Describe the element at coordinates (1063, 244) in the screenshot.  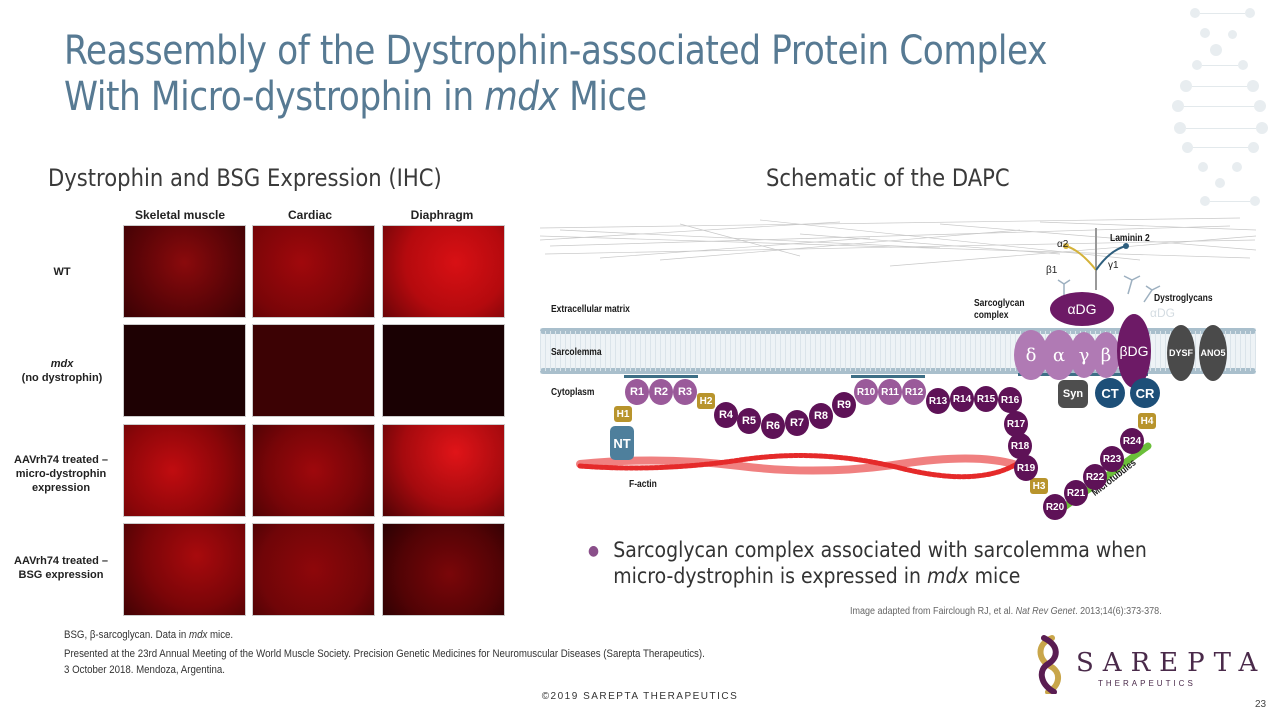
I see `label-alpha2: α2` at that location.